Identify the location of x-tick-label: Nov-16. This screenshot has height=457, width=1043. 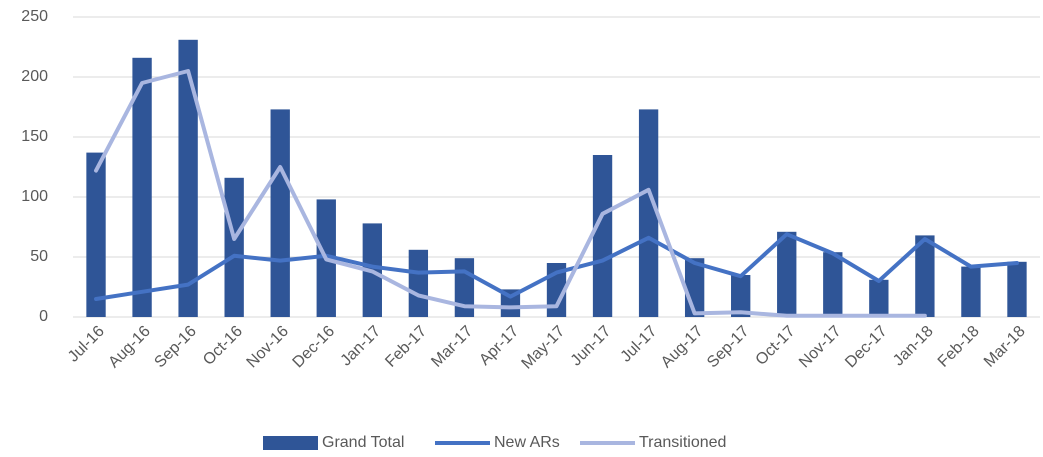
(268, 347).